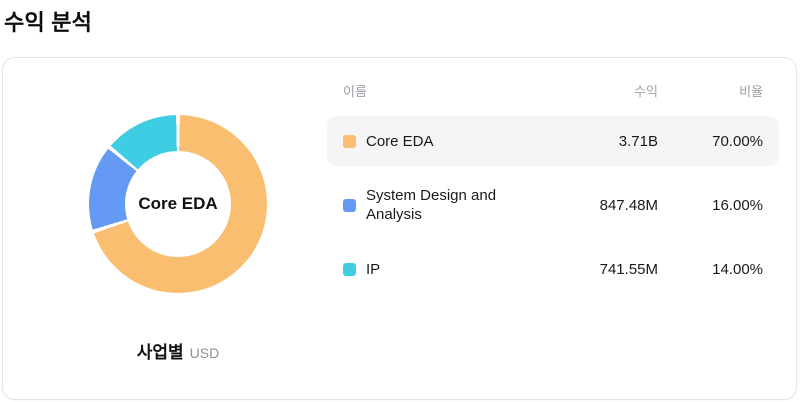 Image resolution: width=800 pixels, height=402 pixels. What do you see at coordinates (204, 353) in the screenshot?
I see `chart-caption-unit: USD` at bounding box center [204, 353].